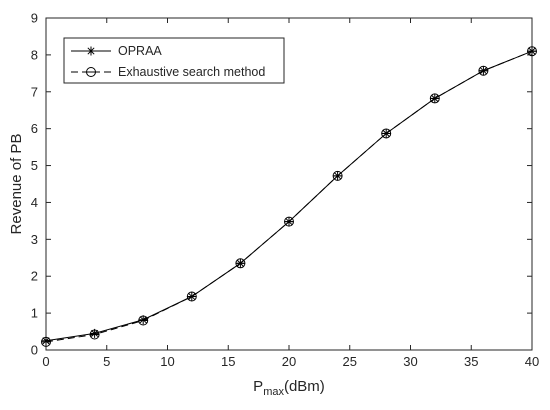 The height and width of the screenshot is (410, 550). I want to click on y-tick-label: 9, so click(34, 18).